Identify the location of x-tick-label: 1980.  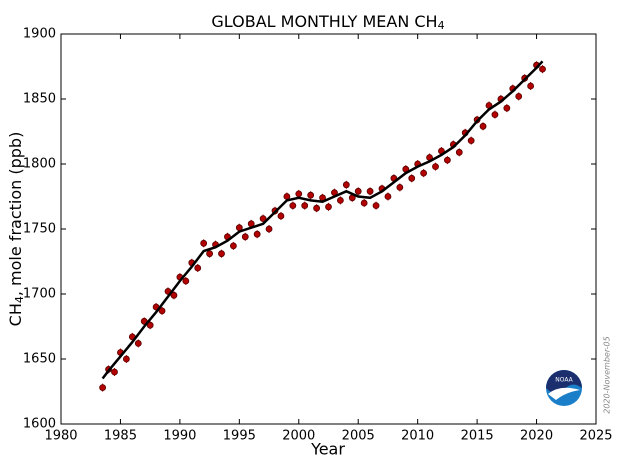
(60, 436).